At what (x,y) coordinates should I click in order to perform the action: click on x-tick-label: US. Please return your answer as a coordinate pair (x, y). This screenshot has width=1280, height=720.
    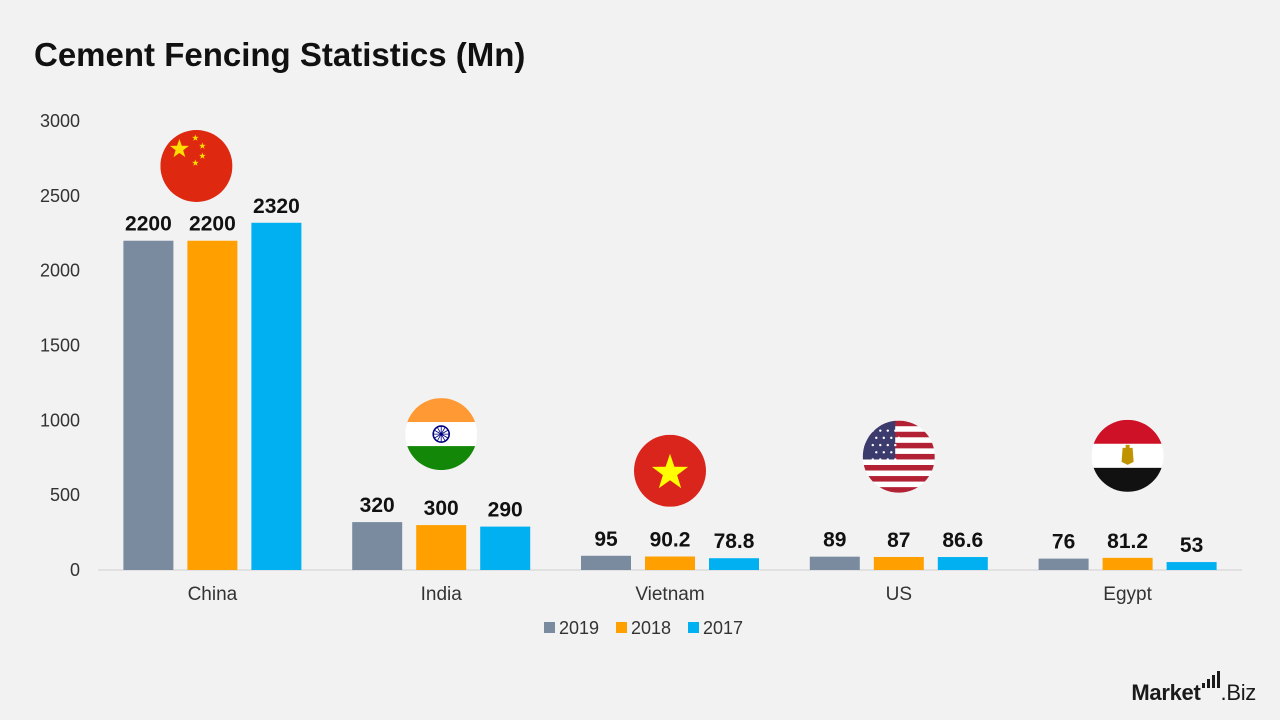
    Looking at the image, I should click on (899, 594).